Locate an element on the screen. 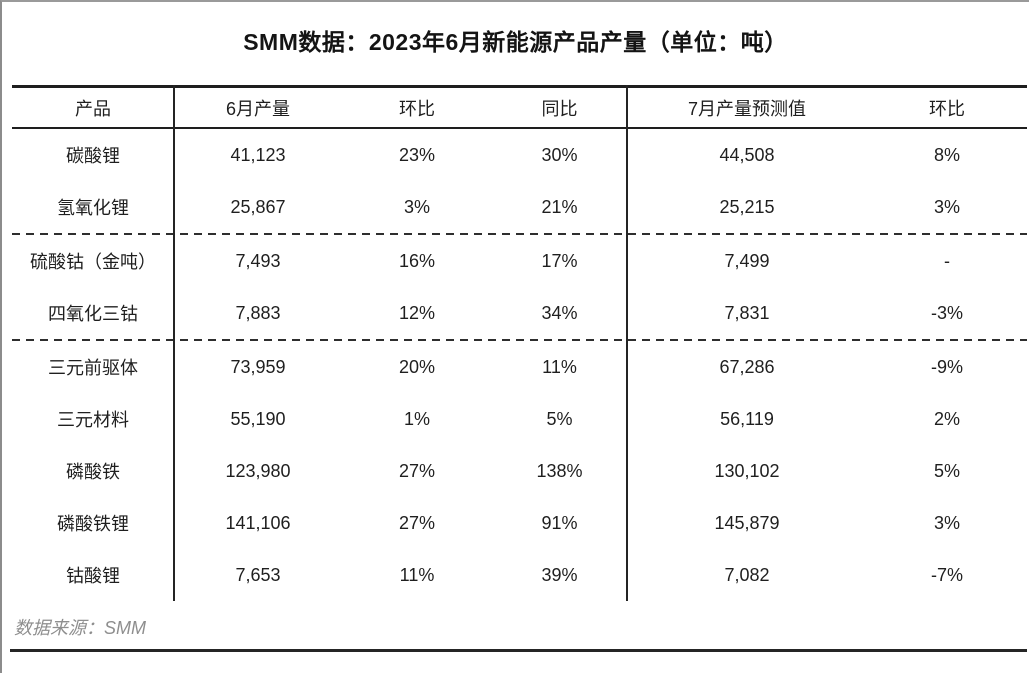 This screenshot has height=673, width=1029. cell-june-output: 7,883 is located at coordinates (258, 312).